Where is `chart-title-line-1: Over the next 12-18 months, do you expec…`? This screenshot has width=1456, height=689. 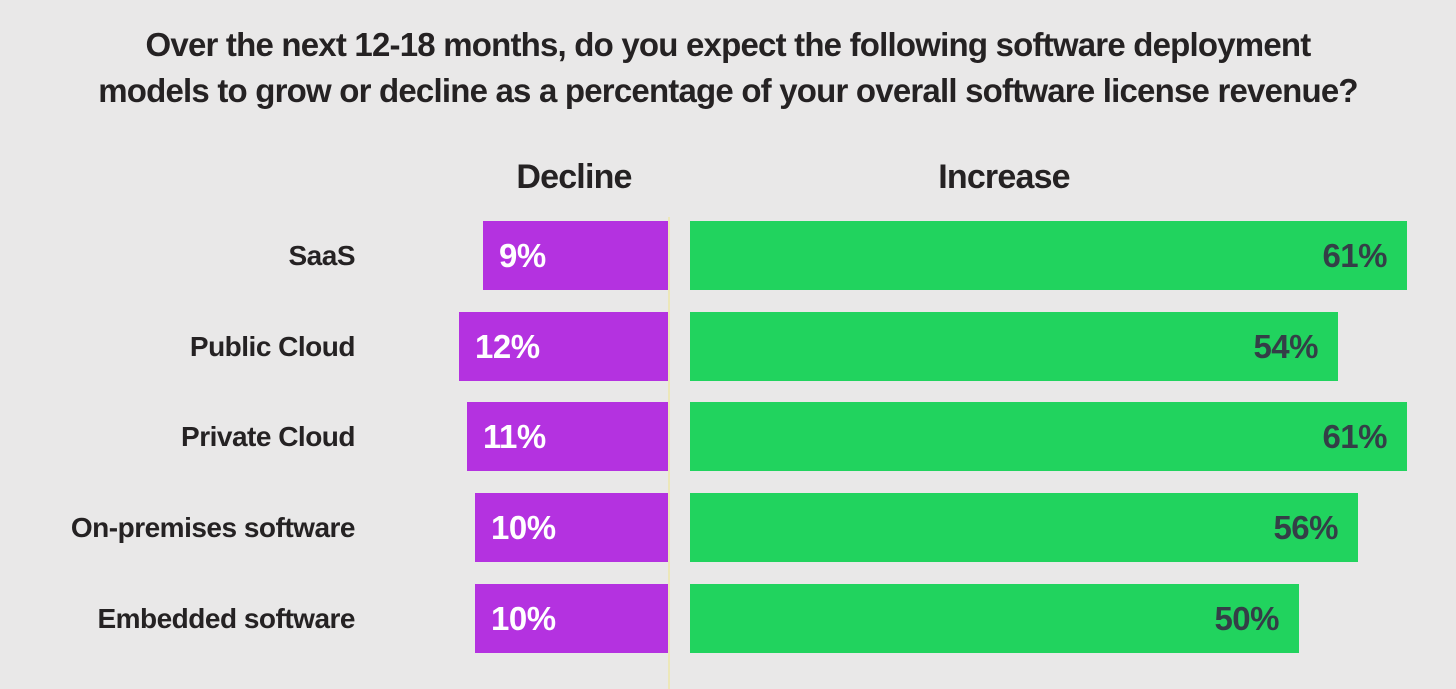 chart-title-line-1: Over the next 12-18 months, do you expec… is located at coordinates (728, 44).